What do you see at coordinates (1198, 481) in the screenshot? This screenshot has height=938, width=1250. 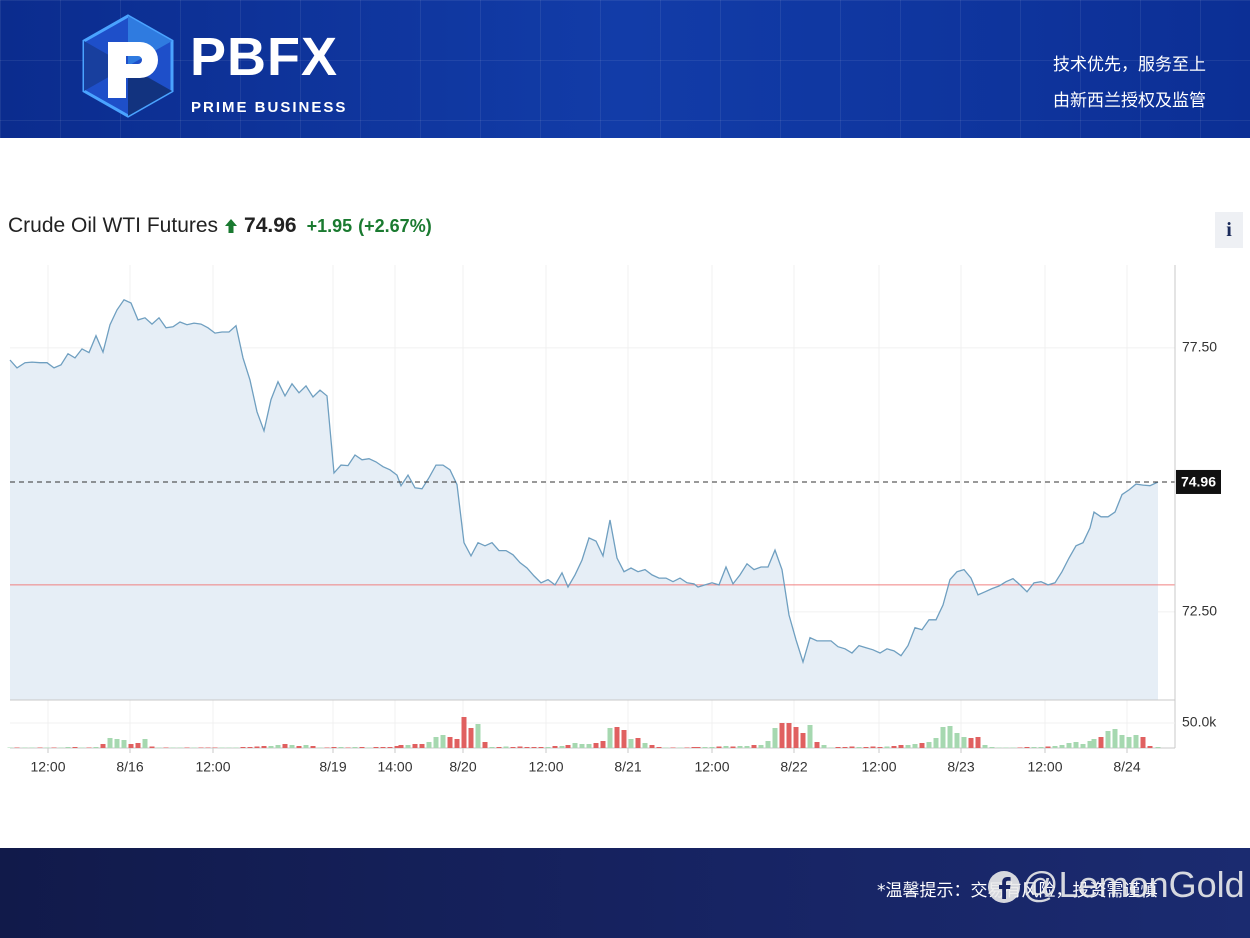 I see `last-price-badge` at bounding box center [1198, 481].